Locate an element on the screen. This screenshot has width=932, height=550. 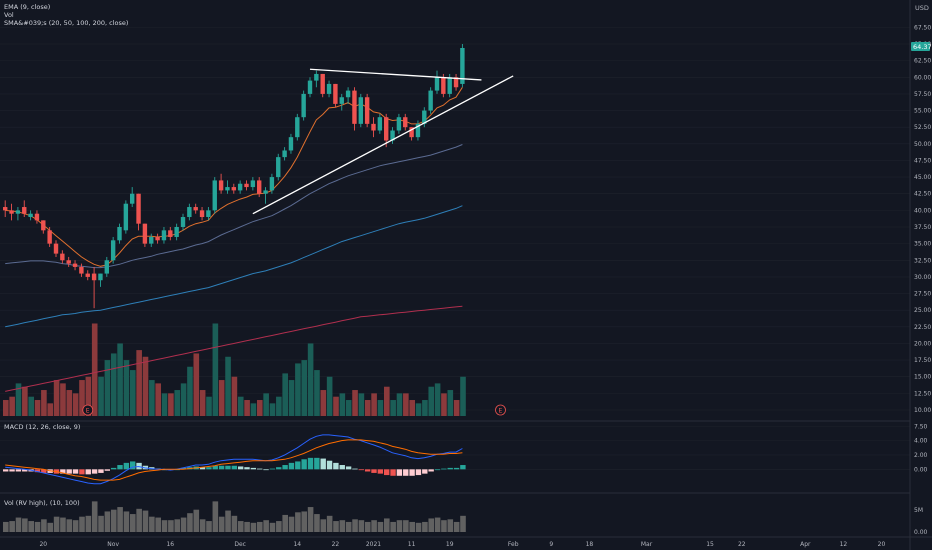
earnings-marker is located at coordinates (88, 410).